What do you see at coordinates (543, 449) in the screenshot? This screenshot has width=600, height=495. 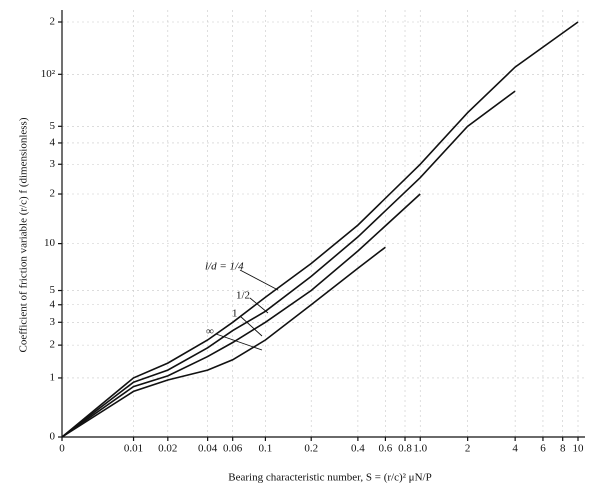 I see `x-tick-label: 6` at bounding box center [543, 449].